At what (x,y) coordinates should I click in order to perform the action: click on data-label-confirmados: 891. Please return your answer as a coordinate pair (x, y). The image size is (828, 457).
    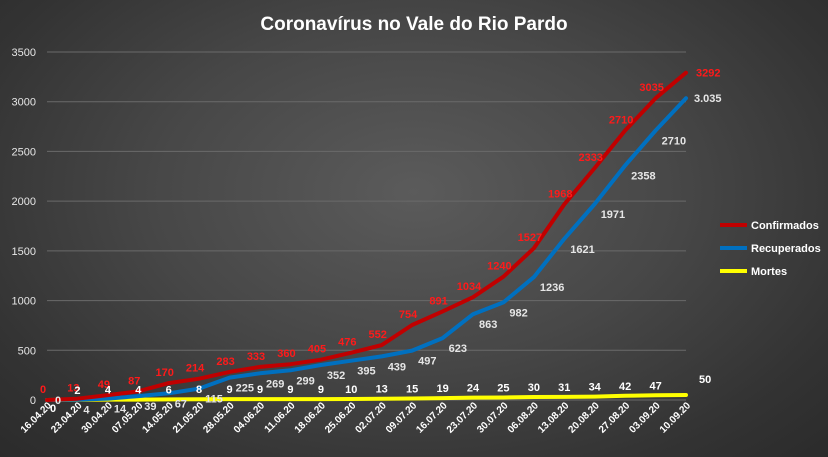
    Looking at the image, I should click on (438, 301).